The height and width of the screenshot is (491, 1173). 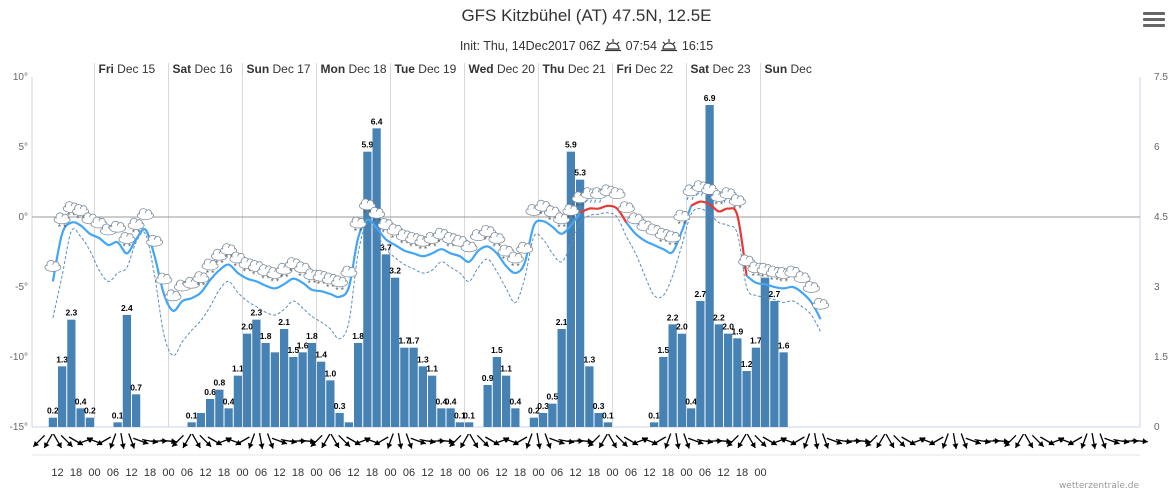 What do you see at coordinates (756, 341) in the screenshot?
I see `precip-label: 1.7` at bounding box center [756, 341].